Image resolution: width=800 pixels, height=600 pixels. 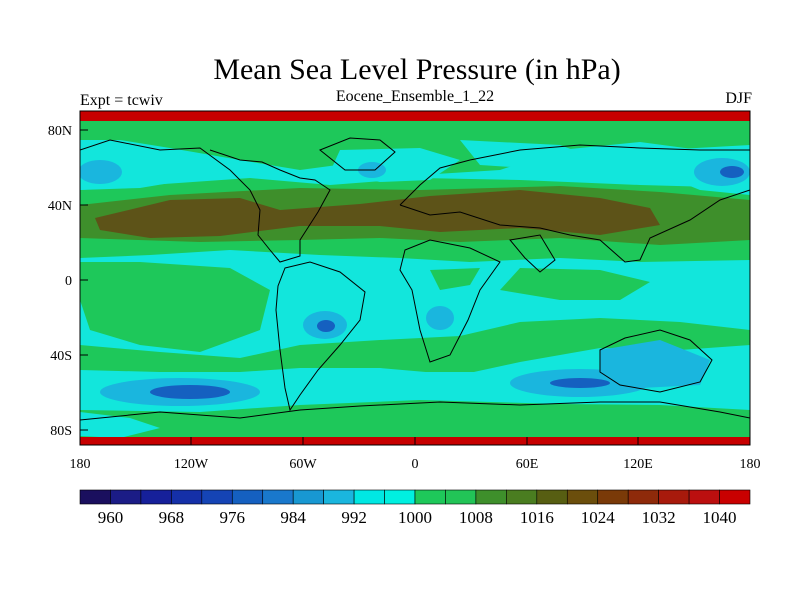 What do you see at coordinates (415, 517) in the screenshot?
I see `colorbar-label: 1000` at bounding box center [415, 517].